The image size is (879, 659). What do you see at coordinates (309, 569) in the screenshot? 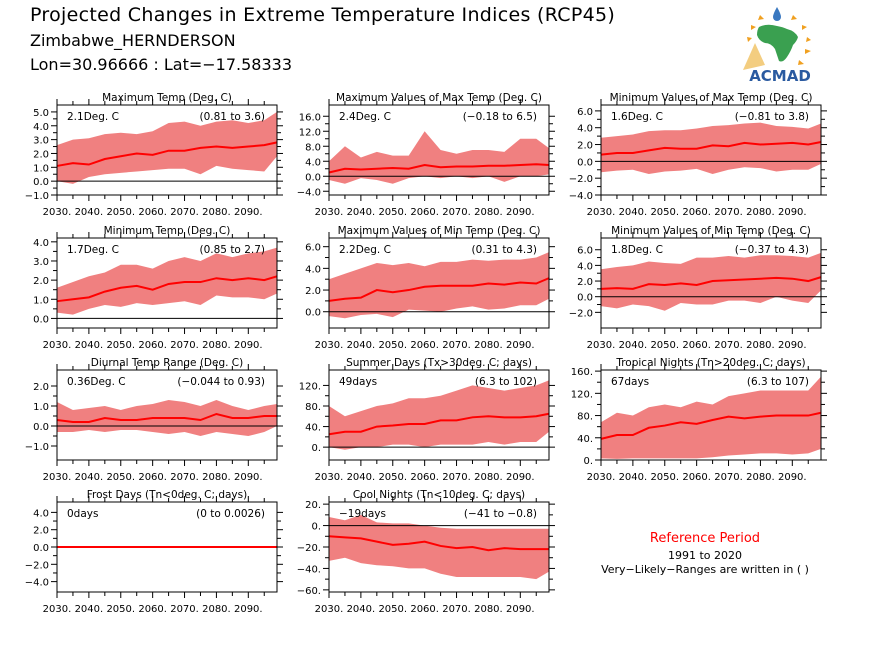
I see `y-tick-label: −40.` at bounding box center [309, 569].